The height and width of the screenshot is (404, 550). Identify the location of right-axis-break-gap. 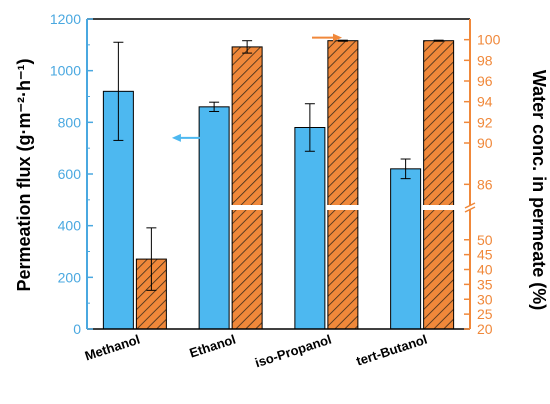
(470, 207).